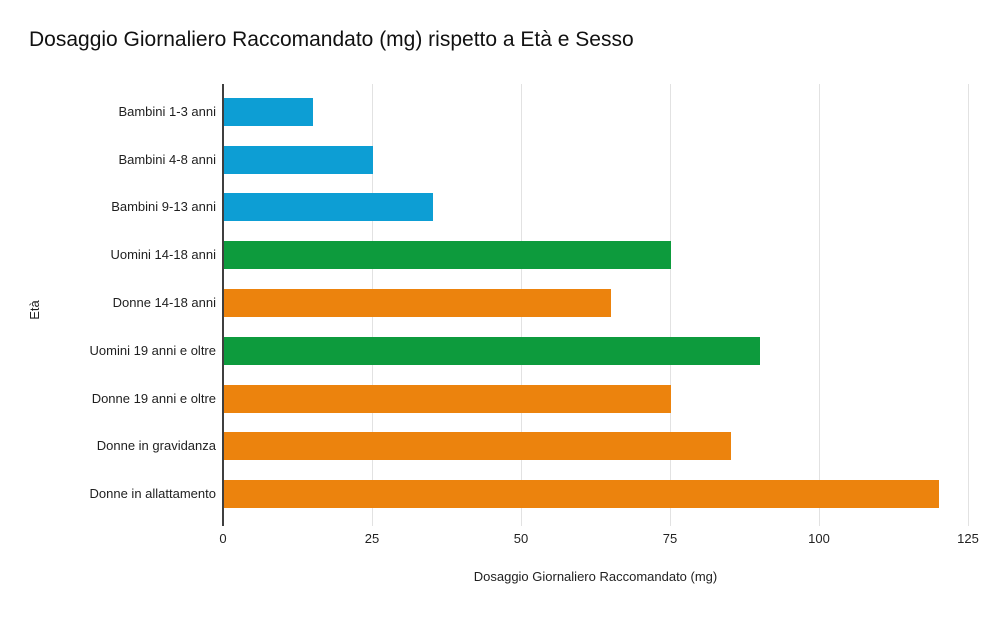  Describe the element at coordinates (156, 446) in the screenshot. I see `category-label-8: Donne in gravidanza` at that location.